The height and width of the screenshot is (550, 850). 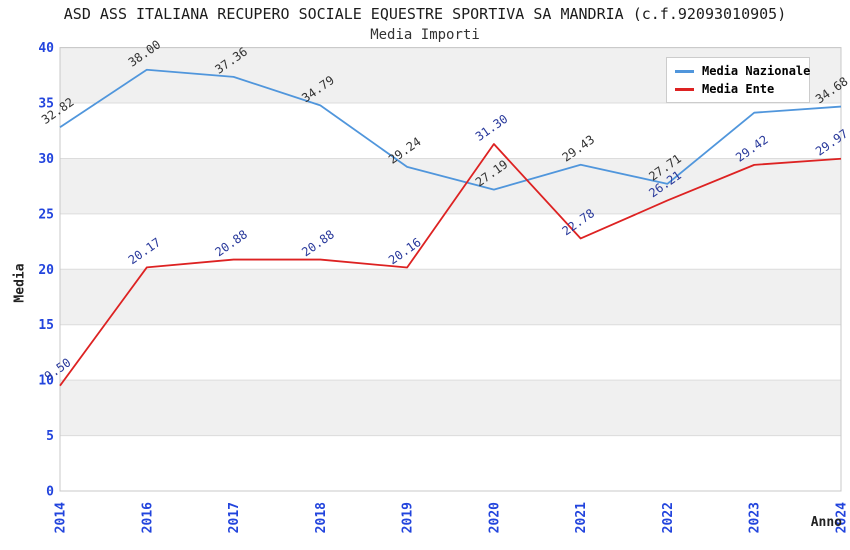 I want to click on y-tick-label: 5, so click(x=50, y=436).